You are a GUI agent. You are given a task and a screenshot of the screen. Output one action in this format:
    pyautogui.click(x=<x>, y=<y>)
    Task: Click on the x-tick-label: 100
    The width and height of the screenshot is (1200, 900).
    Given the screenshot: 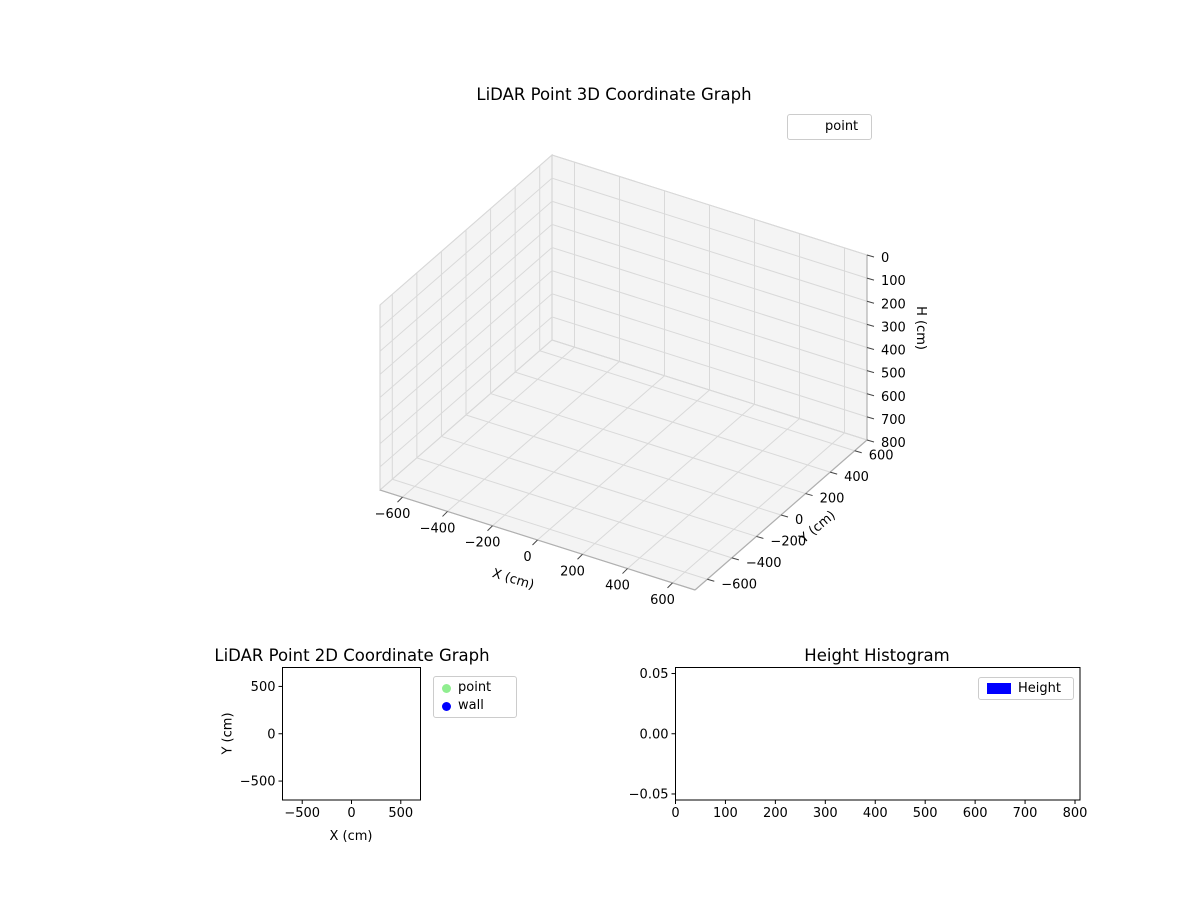 What is the action you would take?
    pyautogui.click(x=725, y=813)
    